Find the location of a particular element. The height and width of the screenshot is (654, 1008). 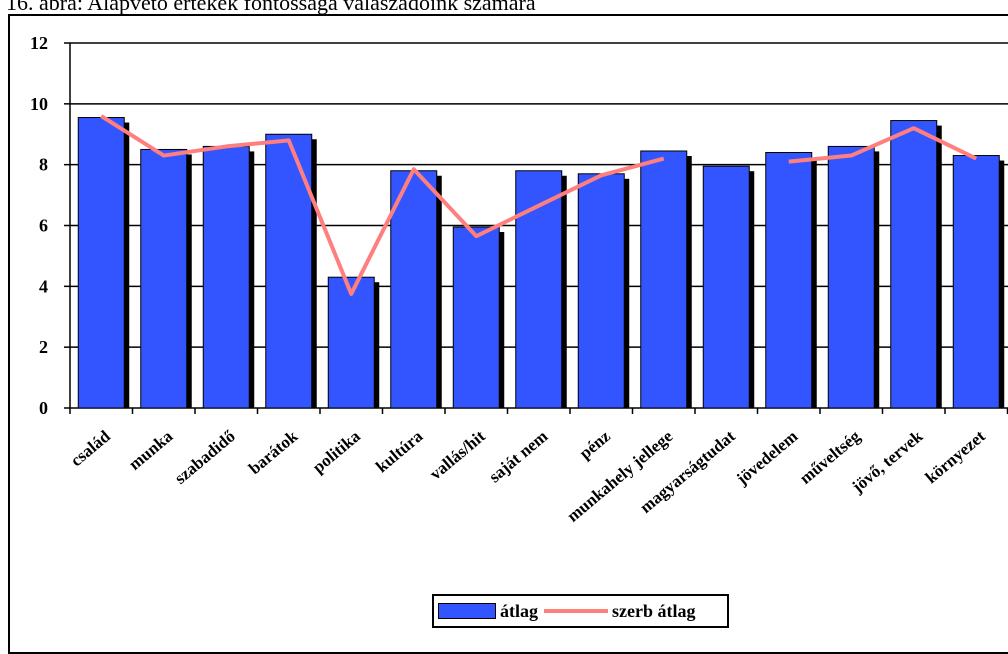

y-tick-label: 6 is located at coordinates (43, 226).